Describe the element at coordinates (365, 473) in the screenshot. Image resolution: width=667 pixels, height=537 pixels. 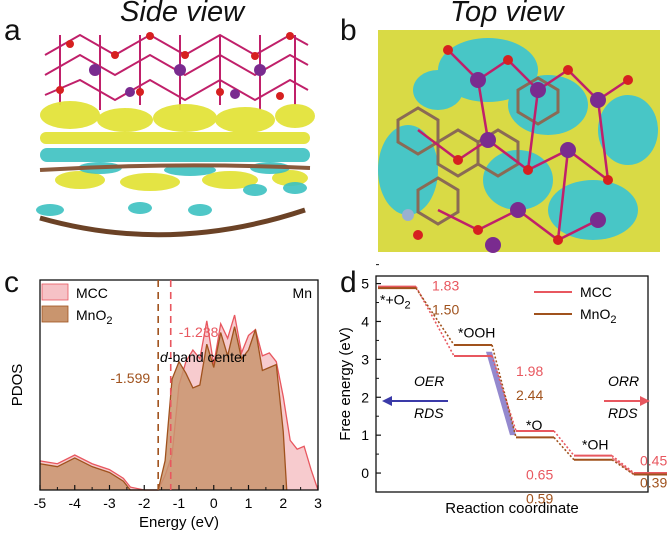
I see `y-tick-label: 0` at that location.